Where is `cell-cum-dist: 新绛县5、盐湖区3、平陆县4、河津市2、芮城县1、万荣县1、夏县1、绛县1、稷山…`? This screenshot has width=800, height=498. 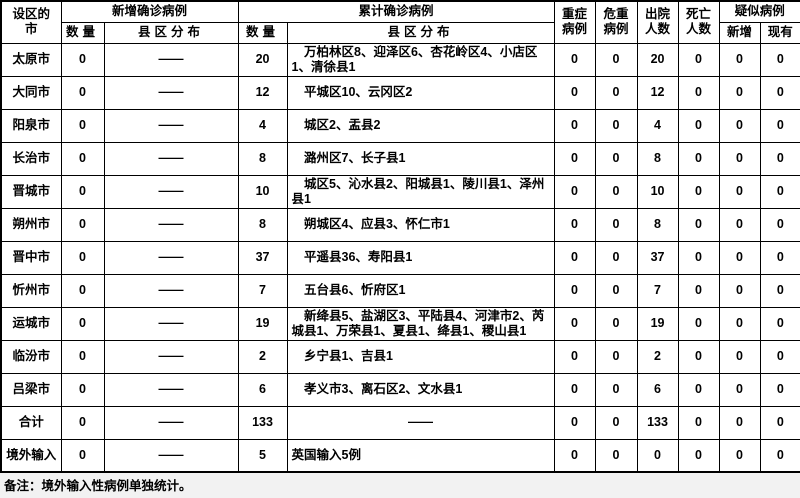
cell-cum-dist: 新绛县5、盐湖区3、平陆县4、河津市2、芮城县1、万荣县1、夏县1、绛县1、稷山… is located at coordinates (420, 323).